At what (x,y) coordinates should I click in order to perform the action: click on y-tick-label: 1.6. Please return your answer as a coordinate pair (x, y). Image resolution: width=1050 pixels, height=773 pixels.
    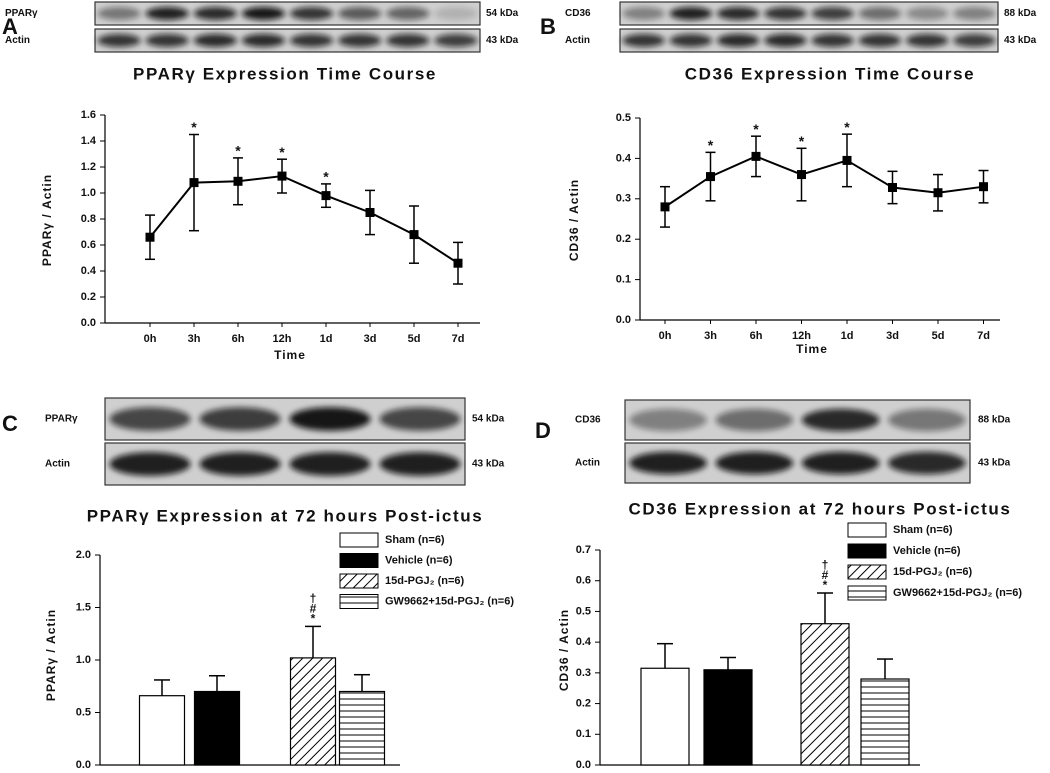
    Looking at the image, I should click on (88, 115).